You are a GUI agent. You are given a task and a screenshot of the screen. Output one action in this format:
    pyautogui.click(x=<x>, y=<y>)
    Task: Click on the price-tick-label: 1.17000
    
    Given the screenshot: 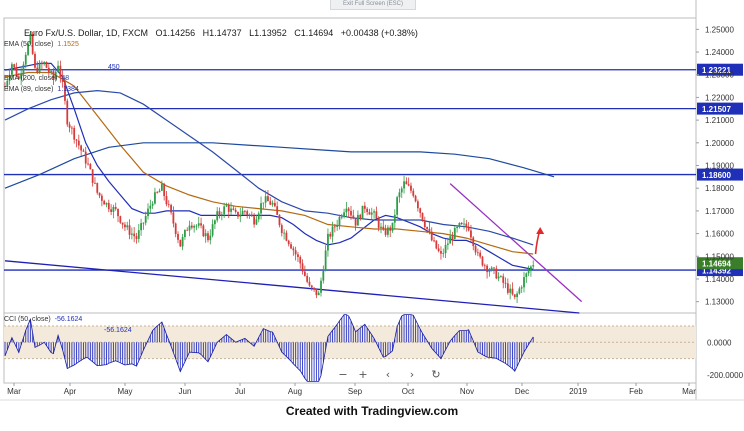 What is the action you would take?
    pyautogui.click(x=719, y=211)
    